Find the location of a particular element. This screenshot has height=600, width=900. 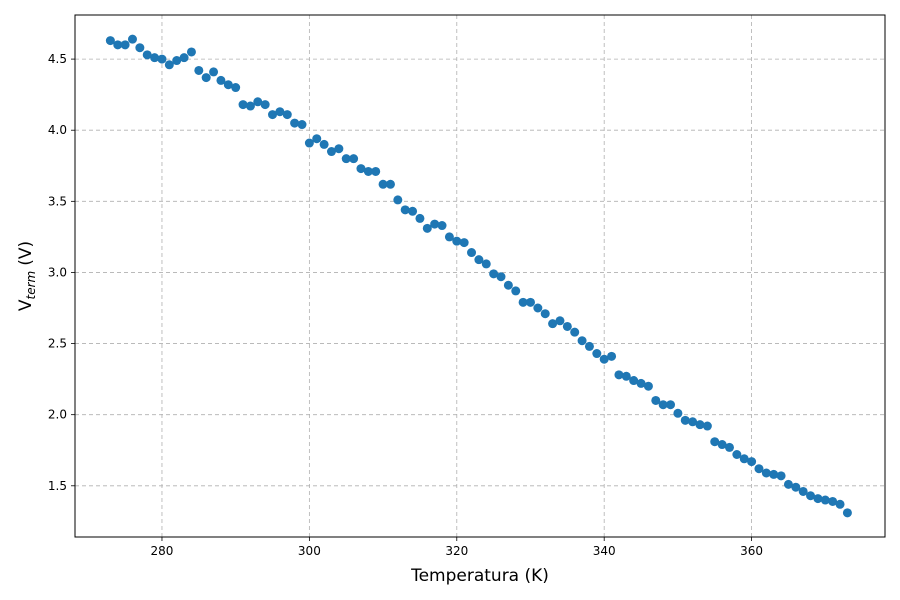

x-tick-label: 280 is located at coordinates (162, 551).